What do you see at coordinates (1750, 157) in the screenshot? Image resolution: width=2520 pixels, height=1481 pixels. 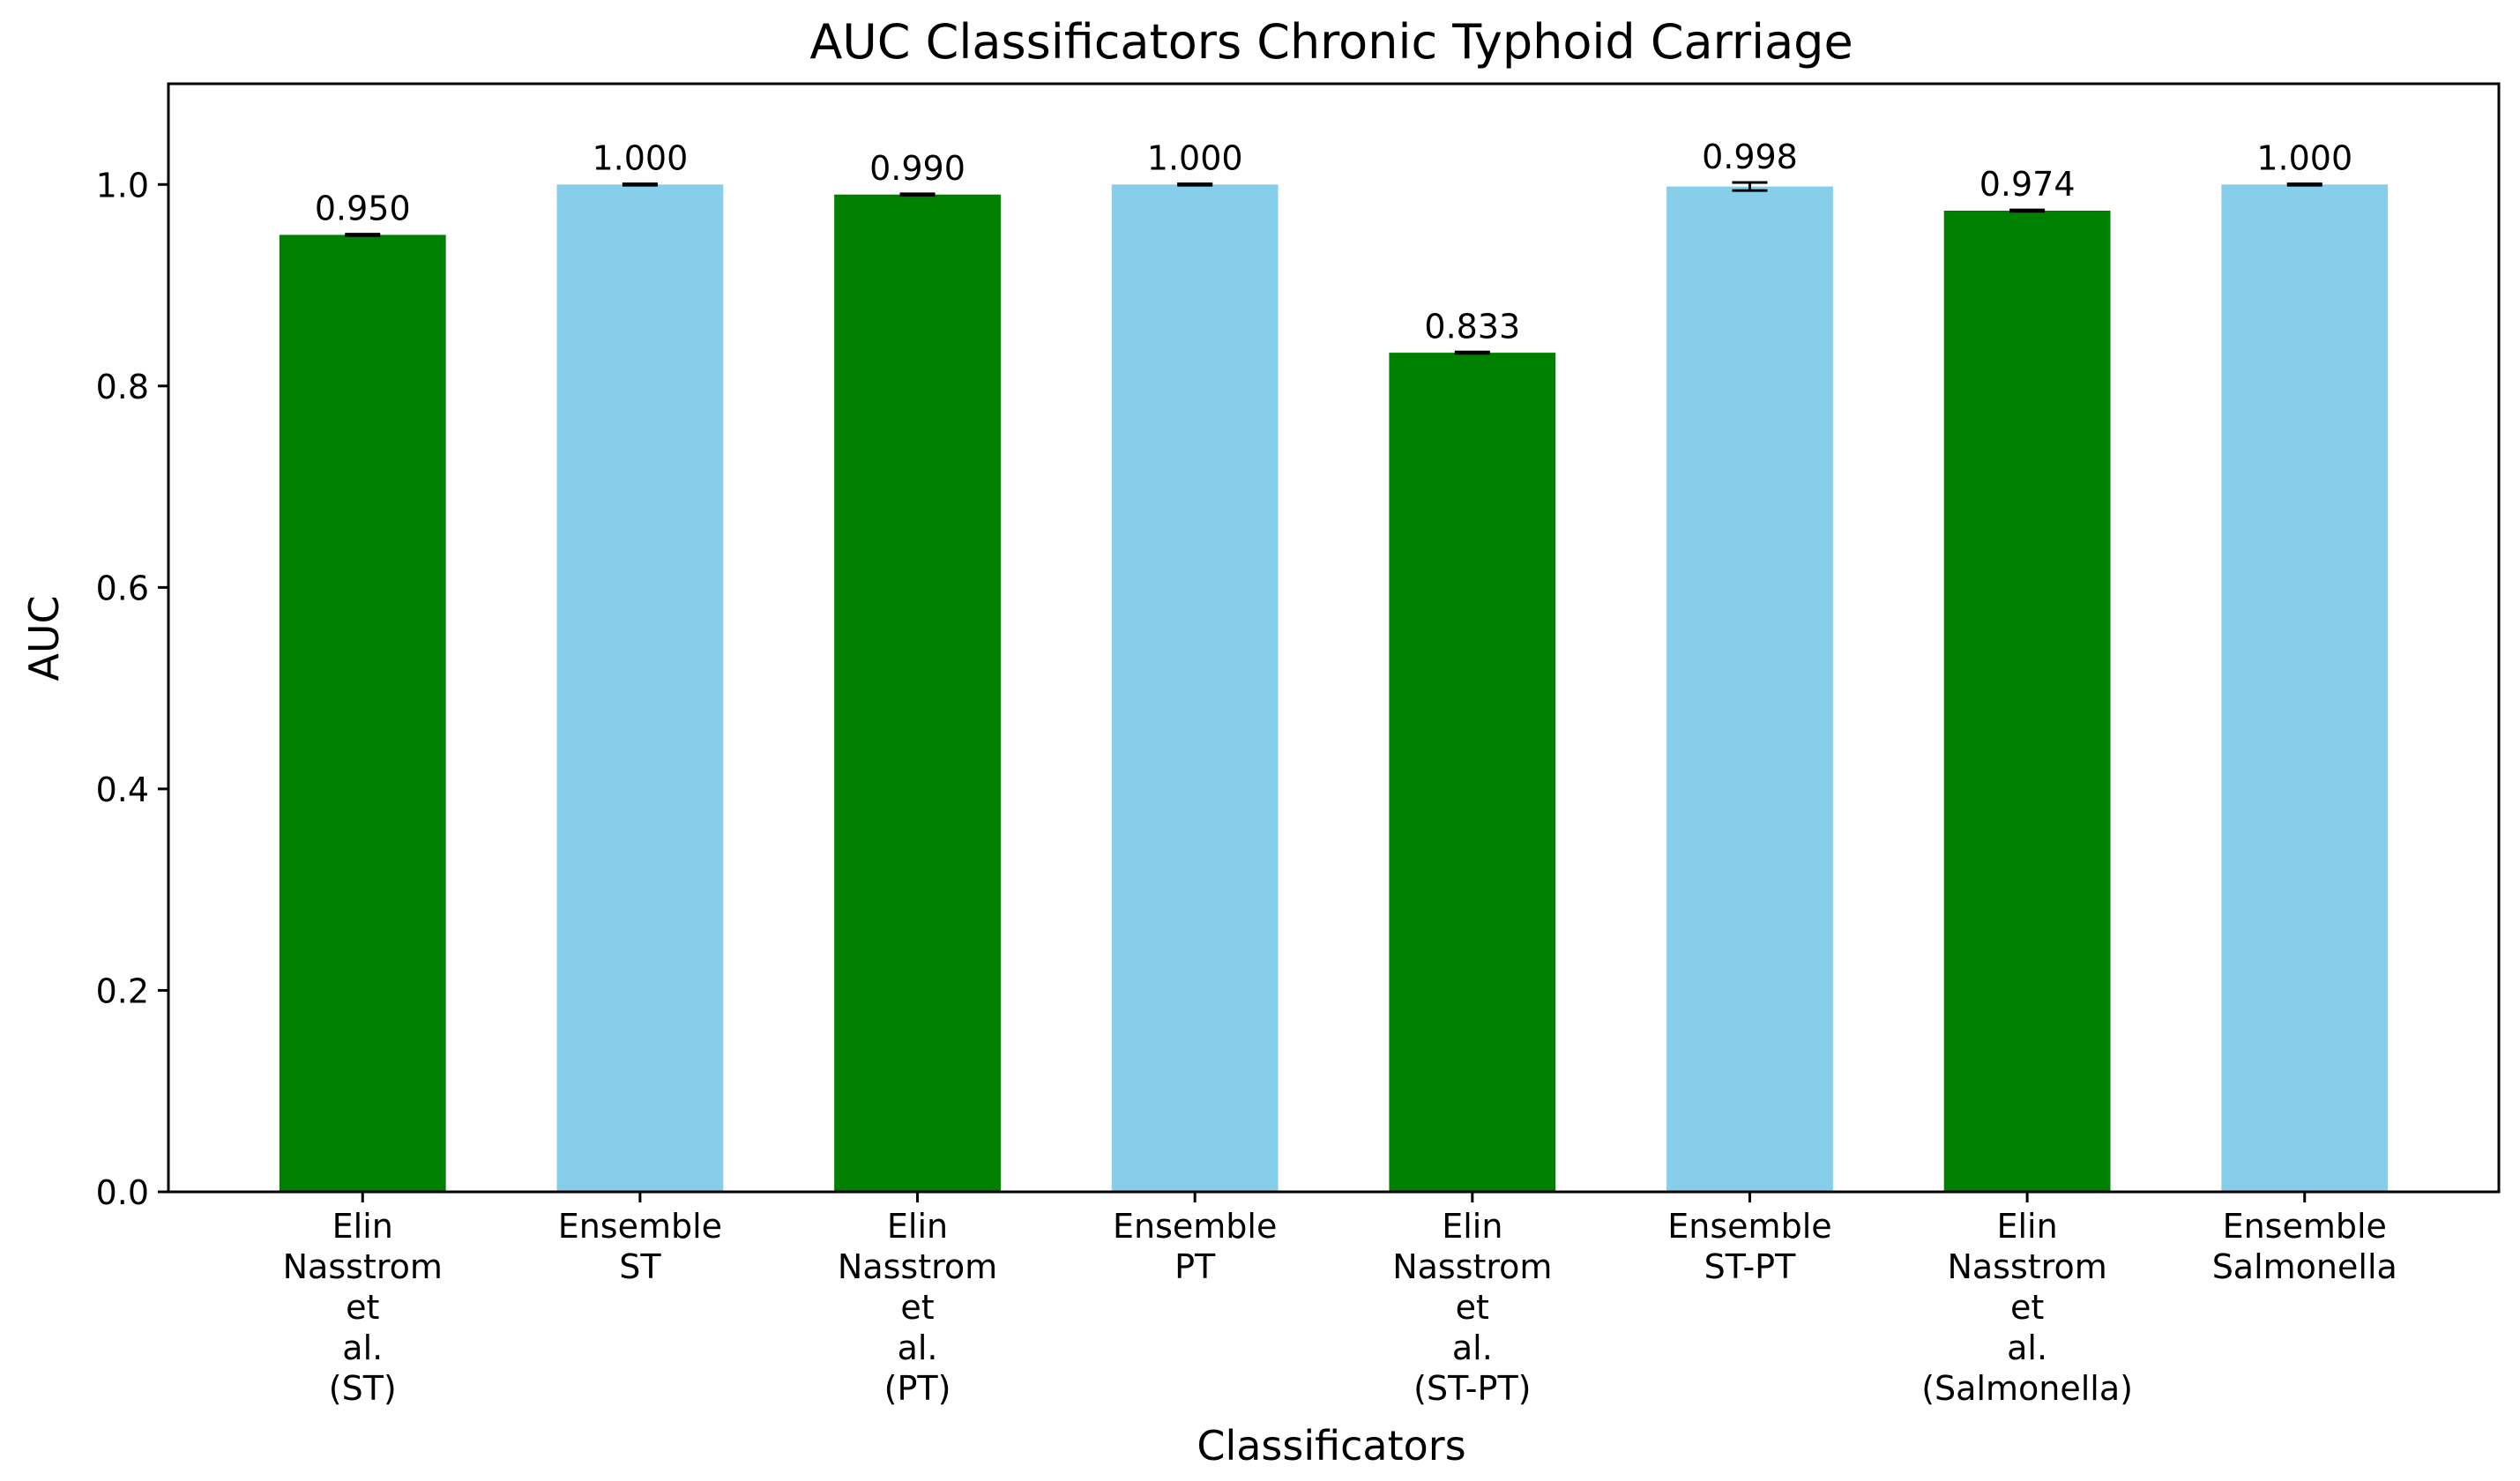 I see `data-label: 0.998` at bounding box center [1750, 157].